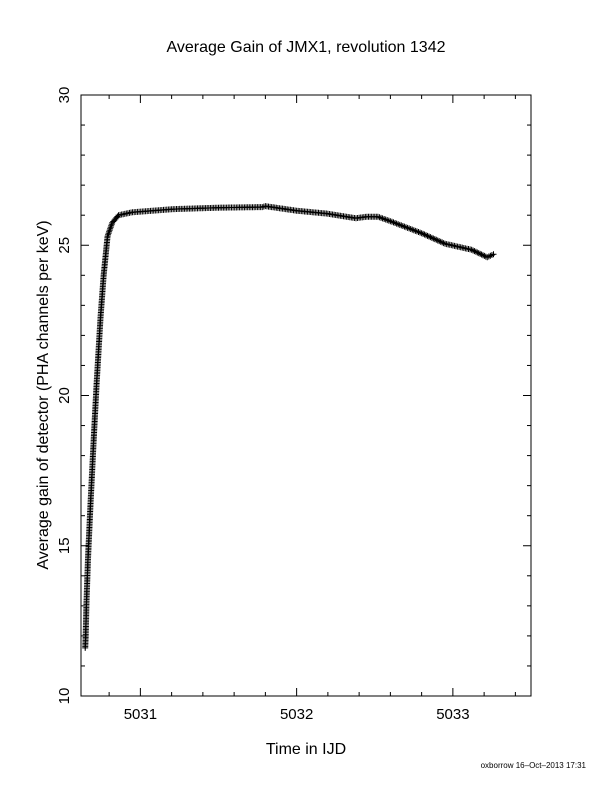 This screenshot has width=612, height=792. I want to click on x-axis-label: Time in IJD, so click(306, 749).